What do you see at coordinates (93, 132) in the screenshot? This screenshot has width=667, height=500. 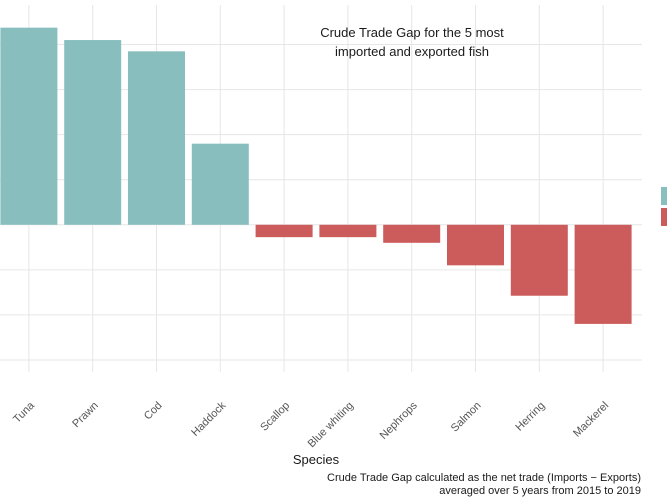 I see `bar-prawn` at bounding box center [93, 132].